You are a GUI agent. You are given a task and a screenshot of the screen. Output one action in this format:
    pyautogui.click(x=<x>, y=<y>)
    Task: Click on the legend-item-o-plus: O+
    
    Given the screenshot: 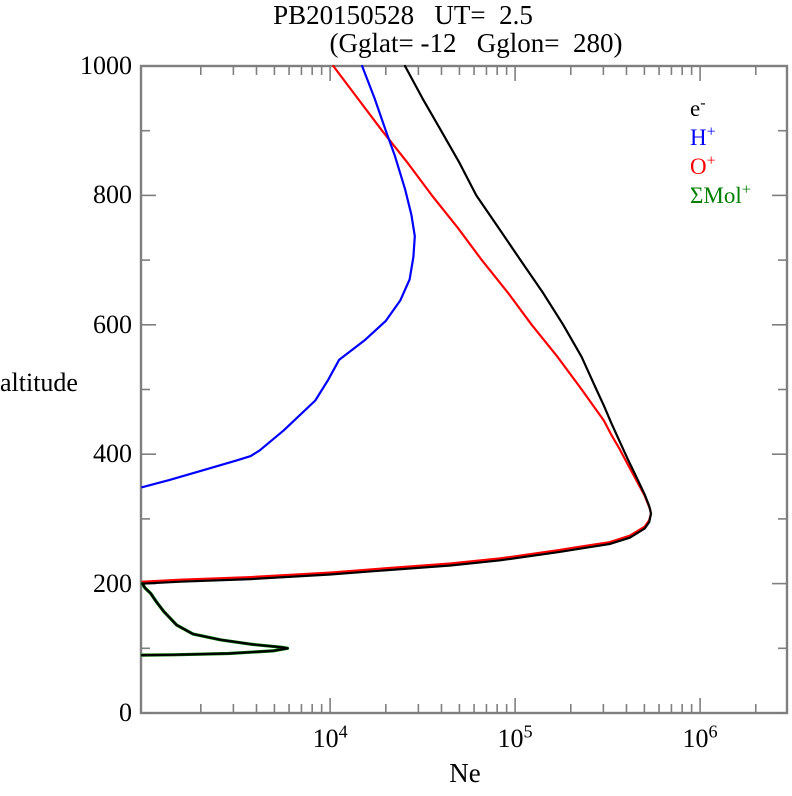 What is the action you would take?
    pyautogui.click(x=703, y=165)
    